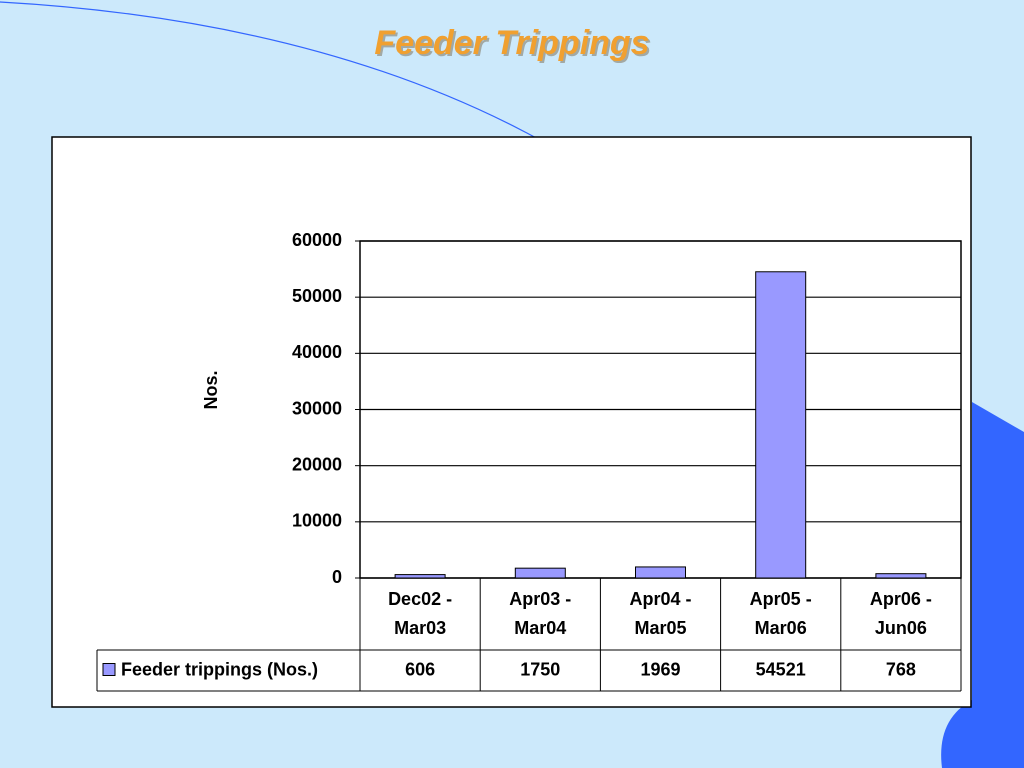 This screenshot has height=768, width=1024. What do you see at coordinates (780, 613) in the screenshot?
I see `x-tick-label: Apr05 - Mar06` at bounding box center [780, 613].